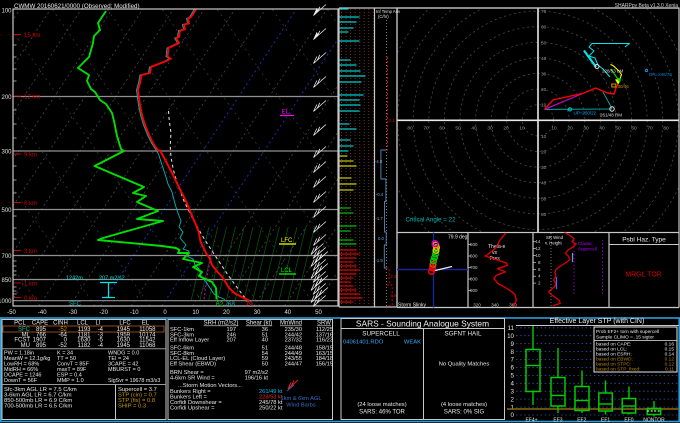 This screenshot has height=423, width=680. Describe the element at coordinates (293, 341) in the screenshot. I see `svg-text: 237/32` at that location.